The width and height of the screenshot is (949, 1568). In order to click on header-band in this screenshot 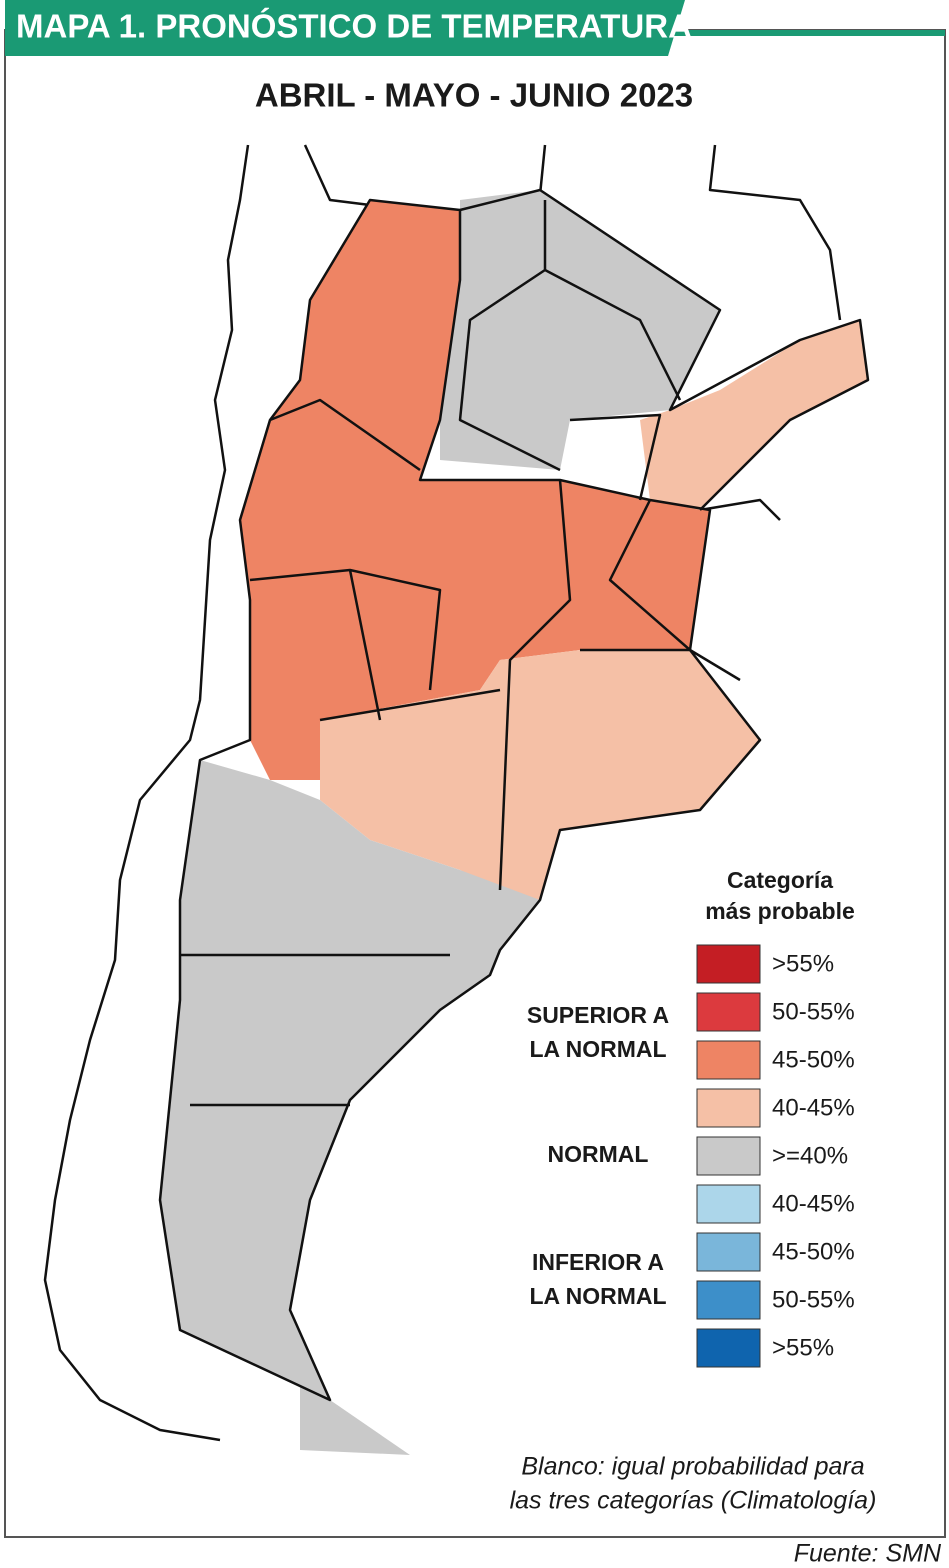, I will do `click(345, 28)`.